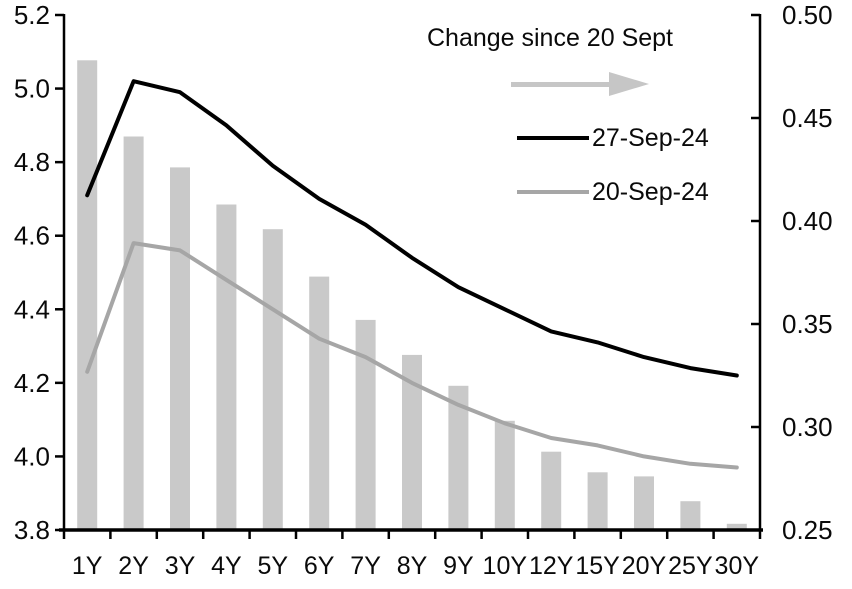 The image size is (852, 589). I want to click on right-arrow-icon, so click(580, 84).